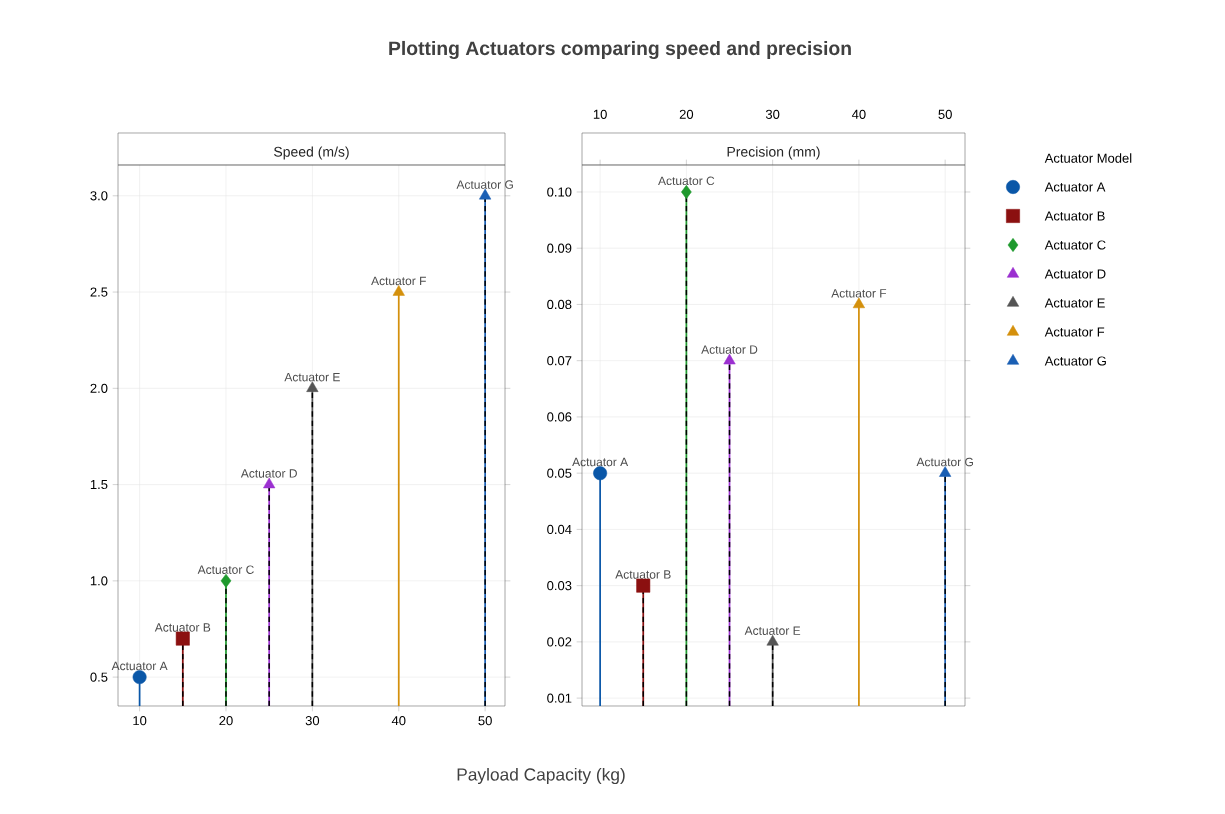 This screenshot has width=1225, height=814. Describe the element at coordinates (559, 473) in the screenshot. I see `y-tick-label: 0.05` at that location.